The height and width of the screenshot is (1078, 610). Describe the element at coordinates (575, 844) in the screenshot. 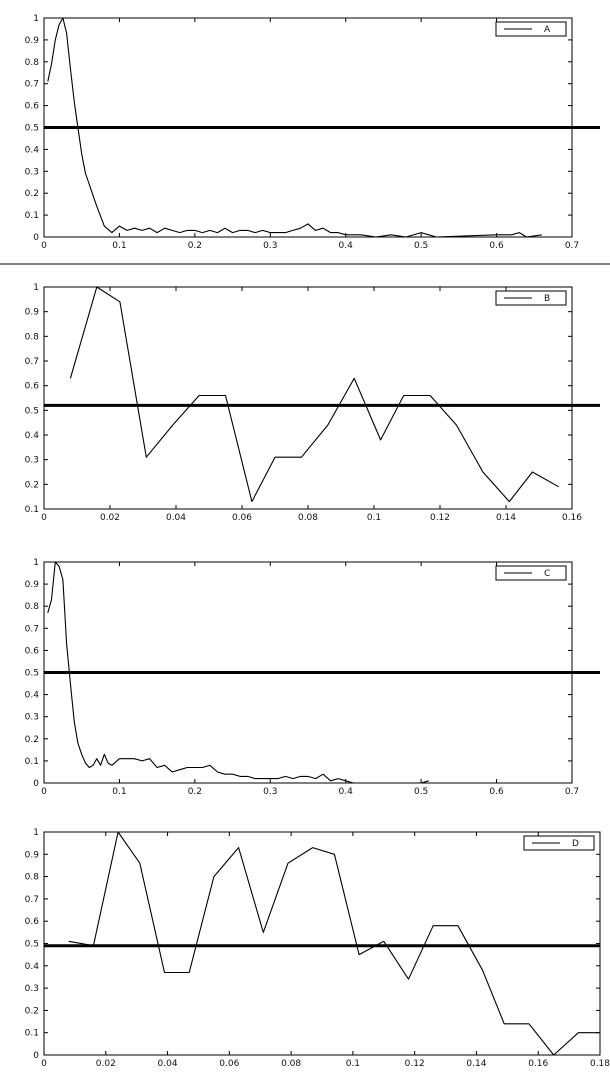

I see `legend-label: D` at that location.